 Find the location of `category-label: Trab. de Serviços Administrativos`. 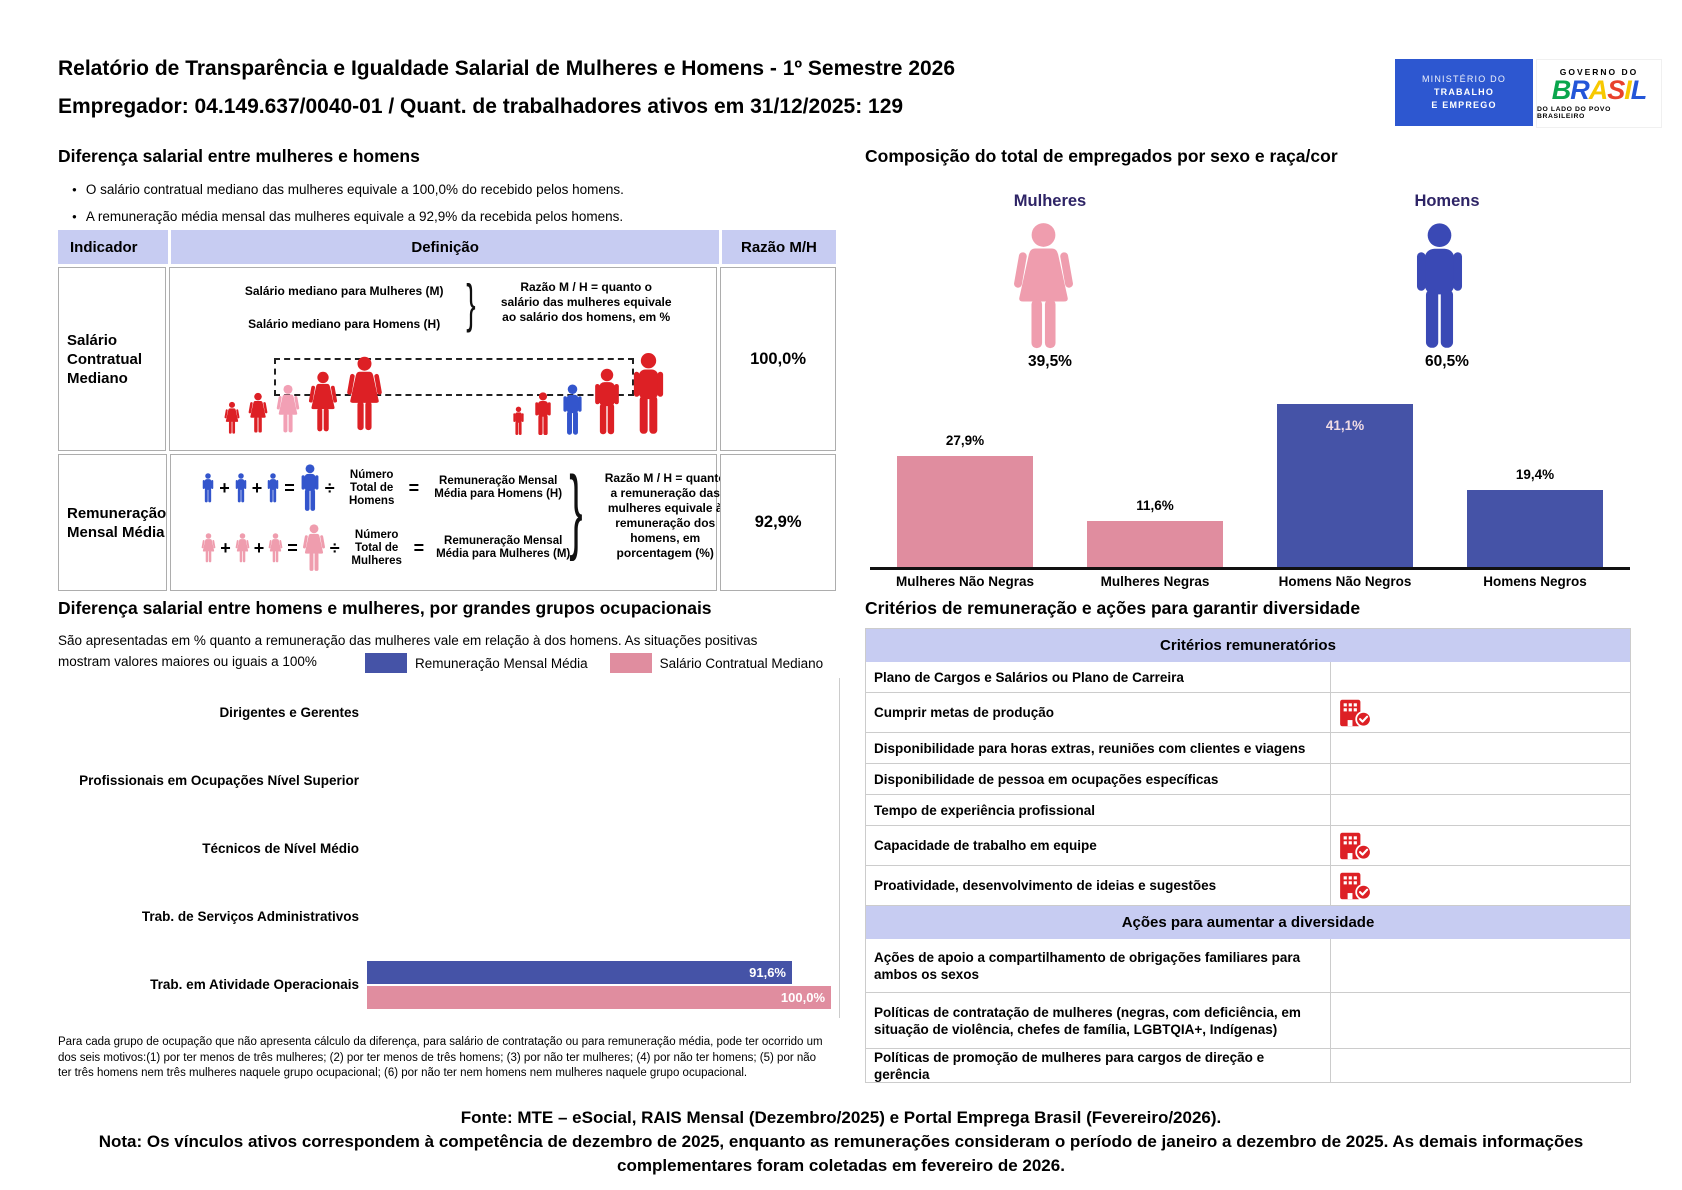

category-label: Trab. de Serviços Administrativos is located at coordinates (250, 916).